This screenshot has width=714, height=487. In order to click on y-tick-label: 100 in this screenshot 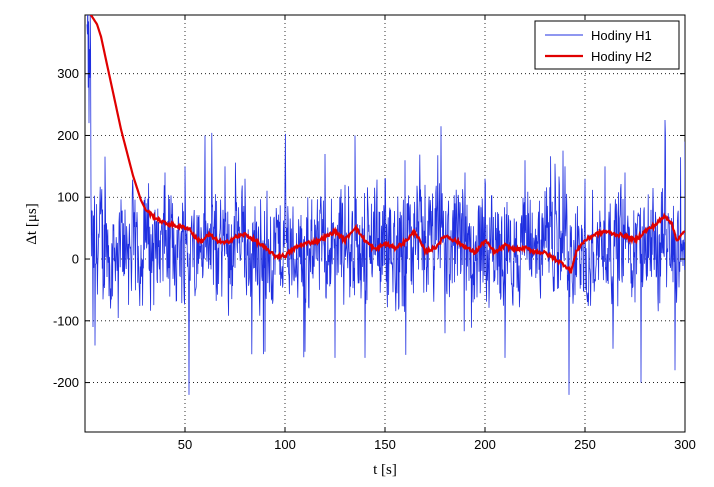, I will do `click(68, 197)`.